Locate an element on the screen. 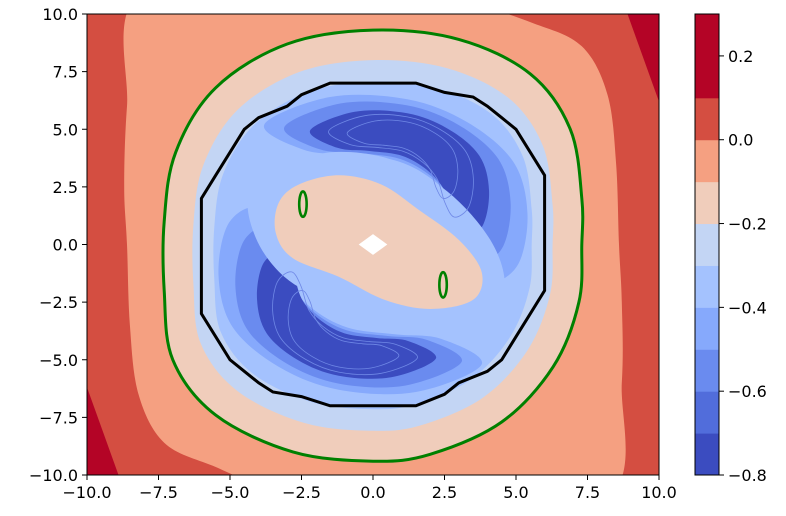  y-tick-label: 0.0 is located at coordinates (65, 245).